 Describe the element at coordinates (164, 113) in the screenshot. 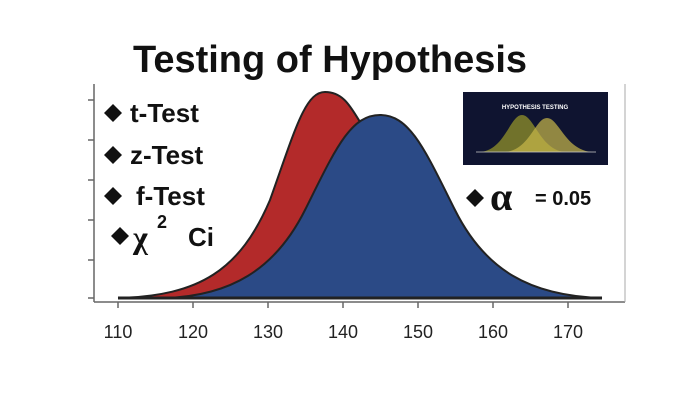

I see `bullet-text: t-Test` at that location.